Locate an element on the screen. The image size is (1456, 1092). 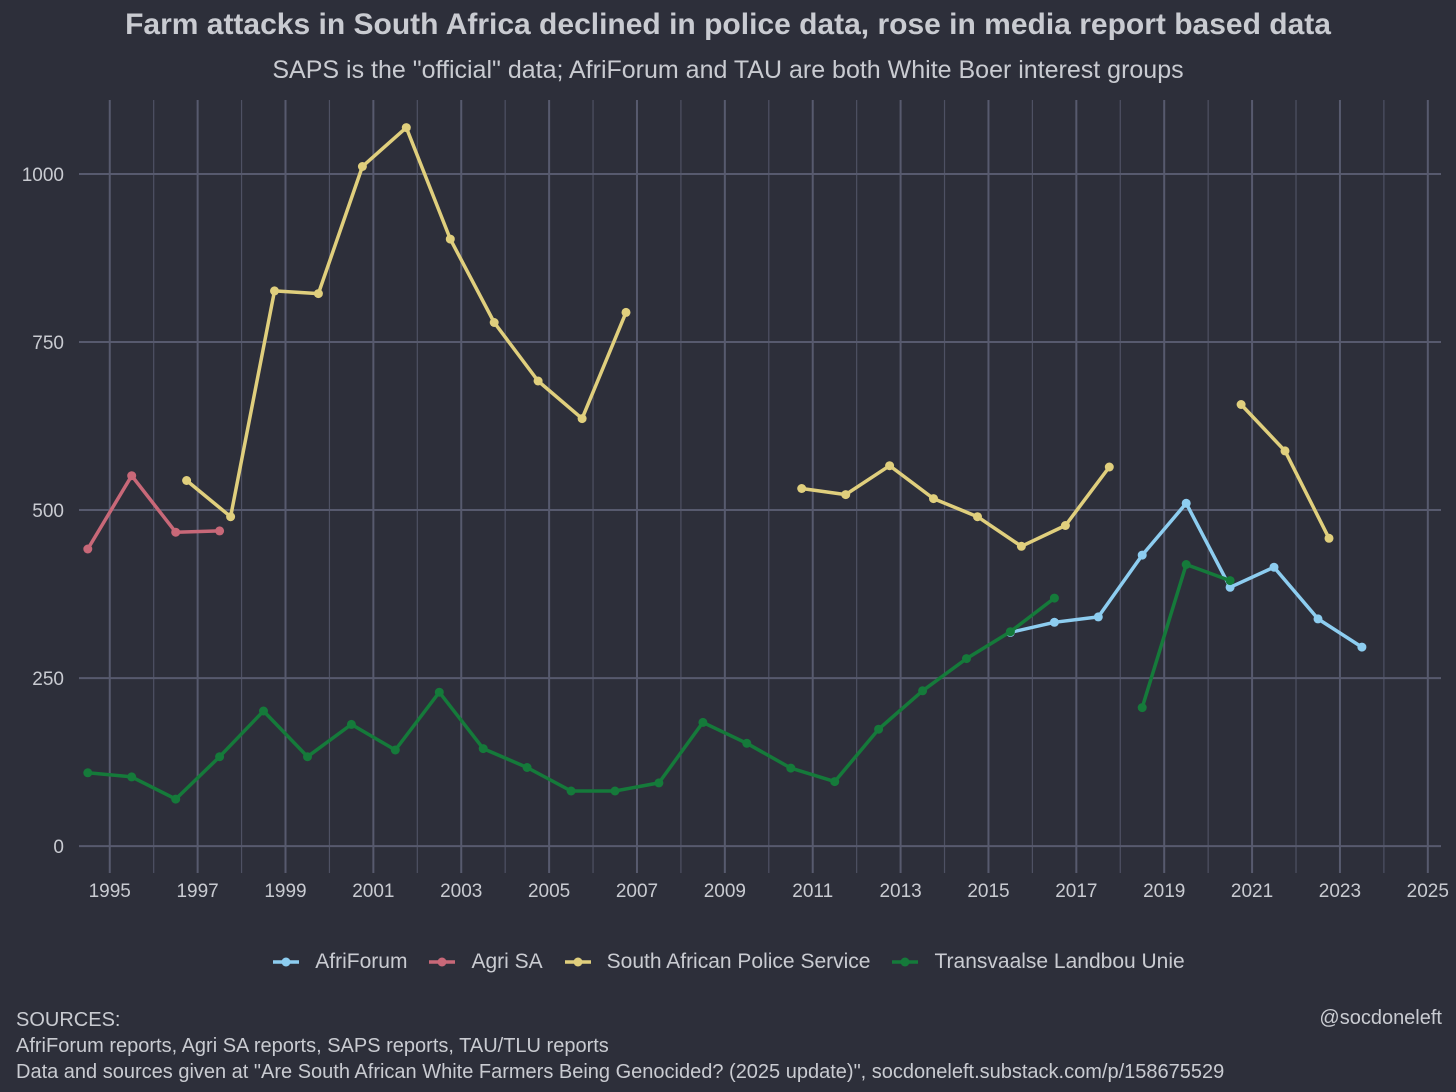
legend-key-afriforum is located at coordinates (286, 962).